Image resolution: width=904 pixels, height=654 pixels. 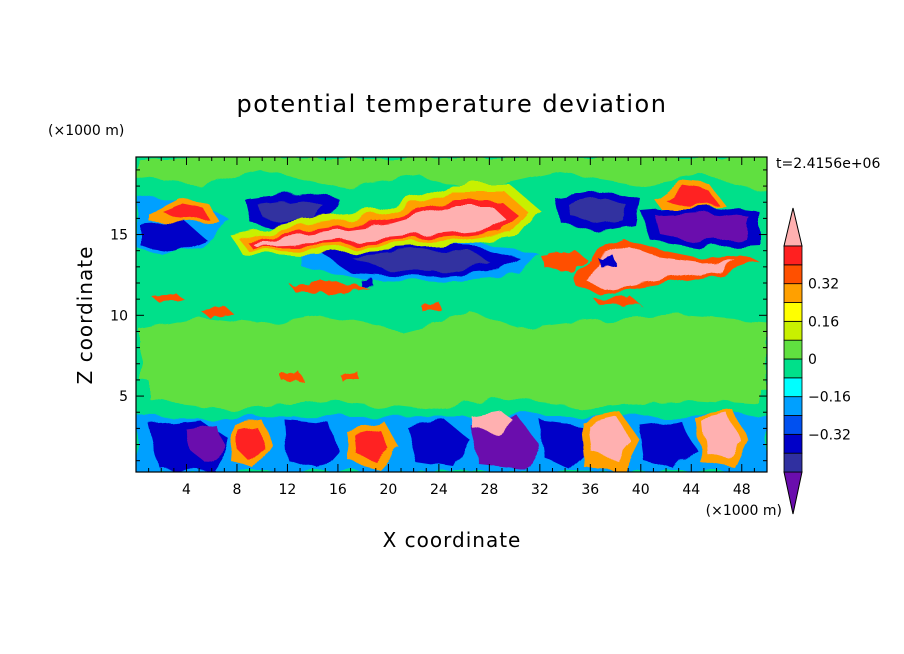 What do you see at coordinates (452, 104) in the screenshot?
I see `chart-title: potential temperature deviation` at bounding box center [452, 104].